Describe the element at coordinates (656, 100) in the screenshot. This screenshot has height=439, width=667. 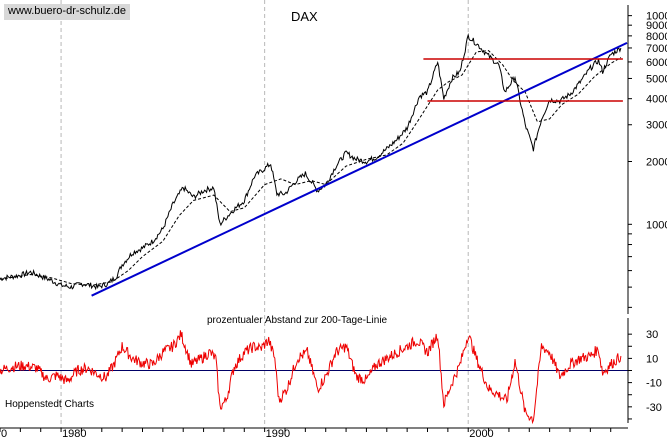
I see `top-y-tick-label: 4000` at that location.